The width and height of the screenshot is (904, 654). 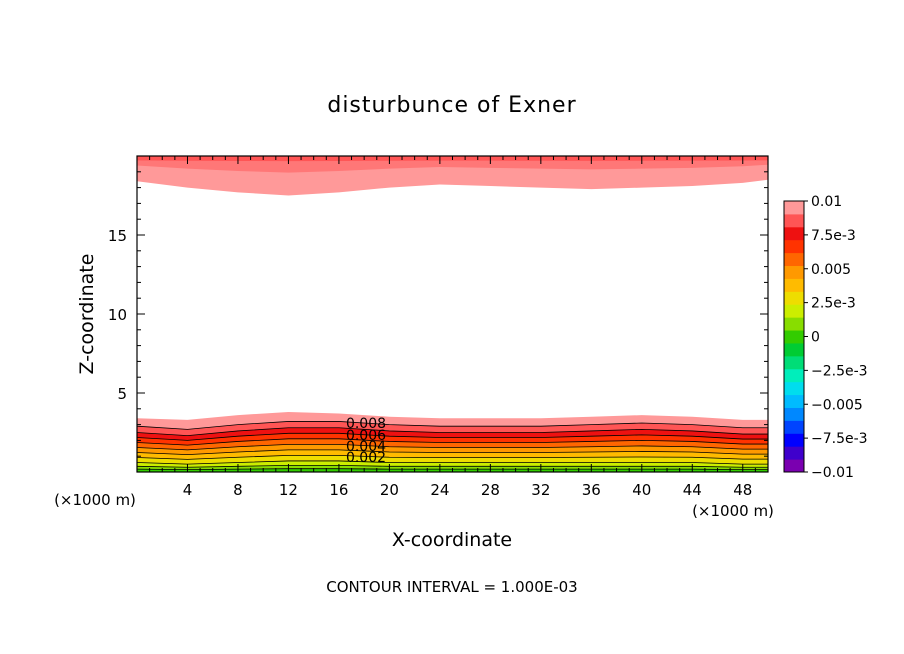 What do you see at coordinates (832, 473) in the screenshot?
I see `colorbar-label: −0.01` at bounding box center [832, 473].